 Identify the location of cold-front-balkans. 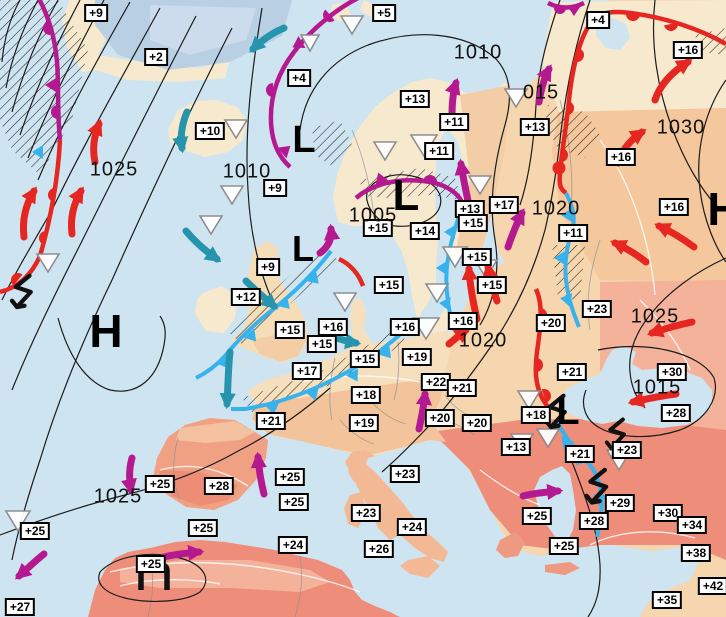
(567, 260).